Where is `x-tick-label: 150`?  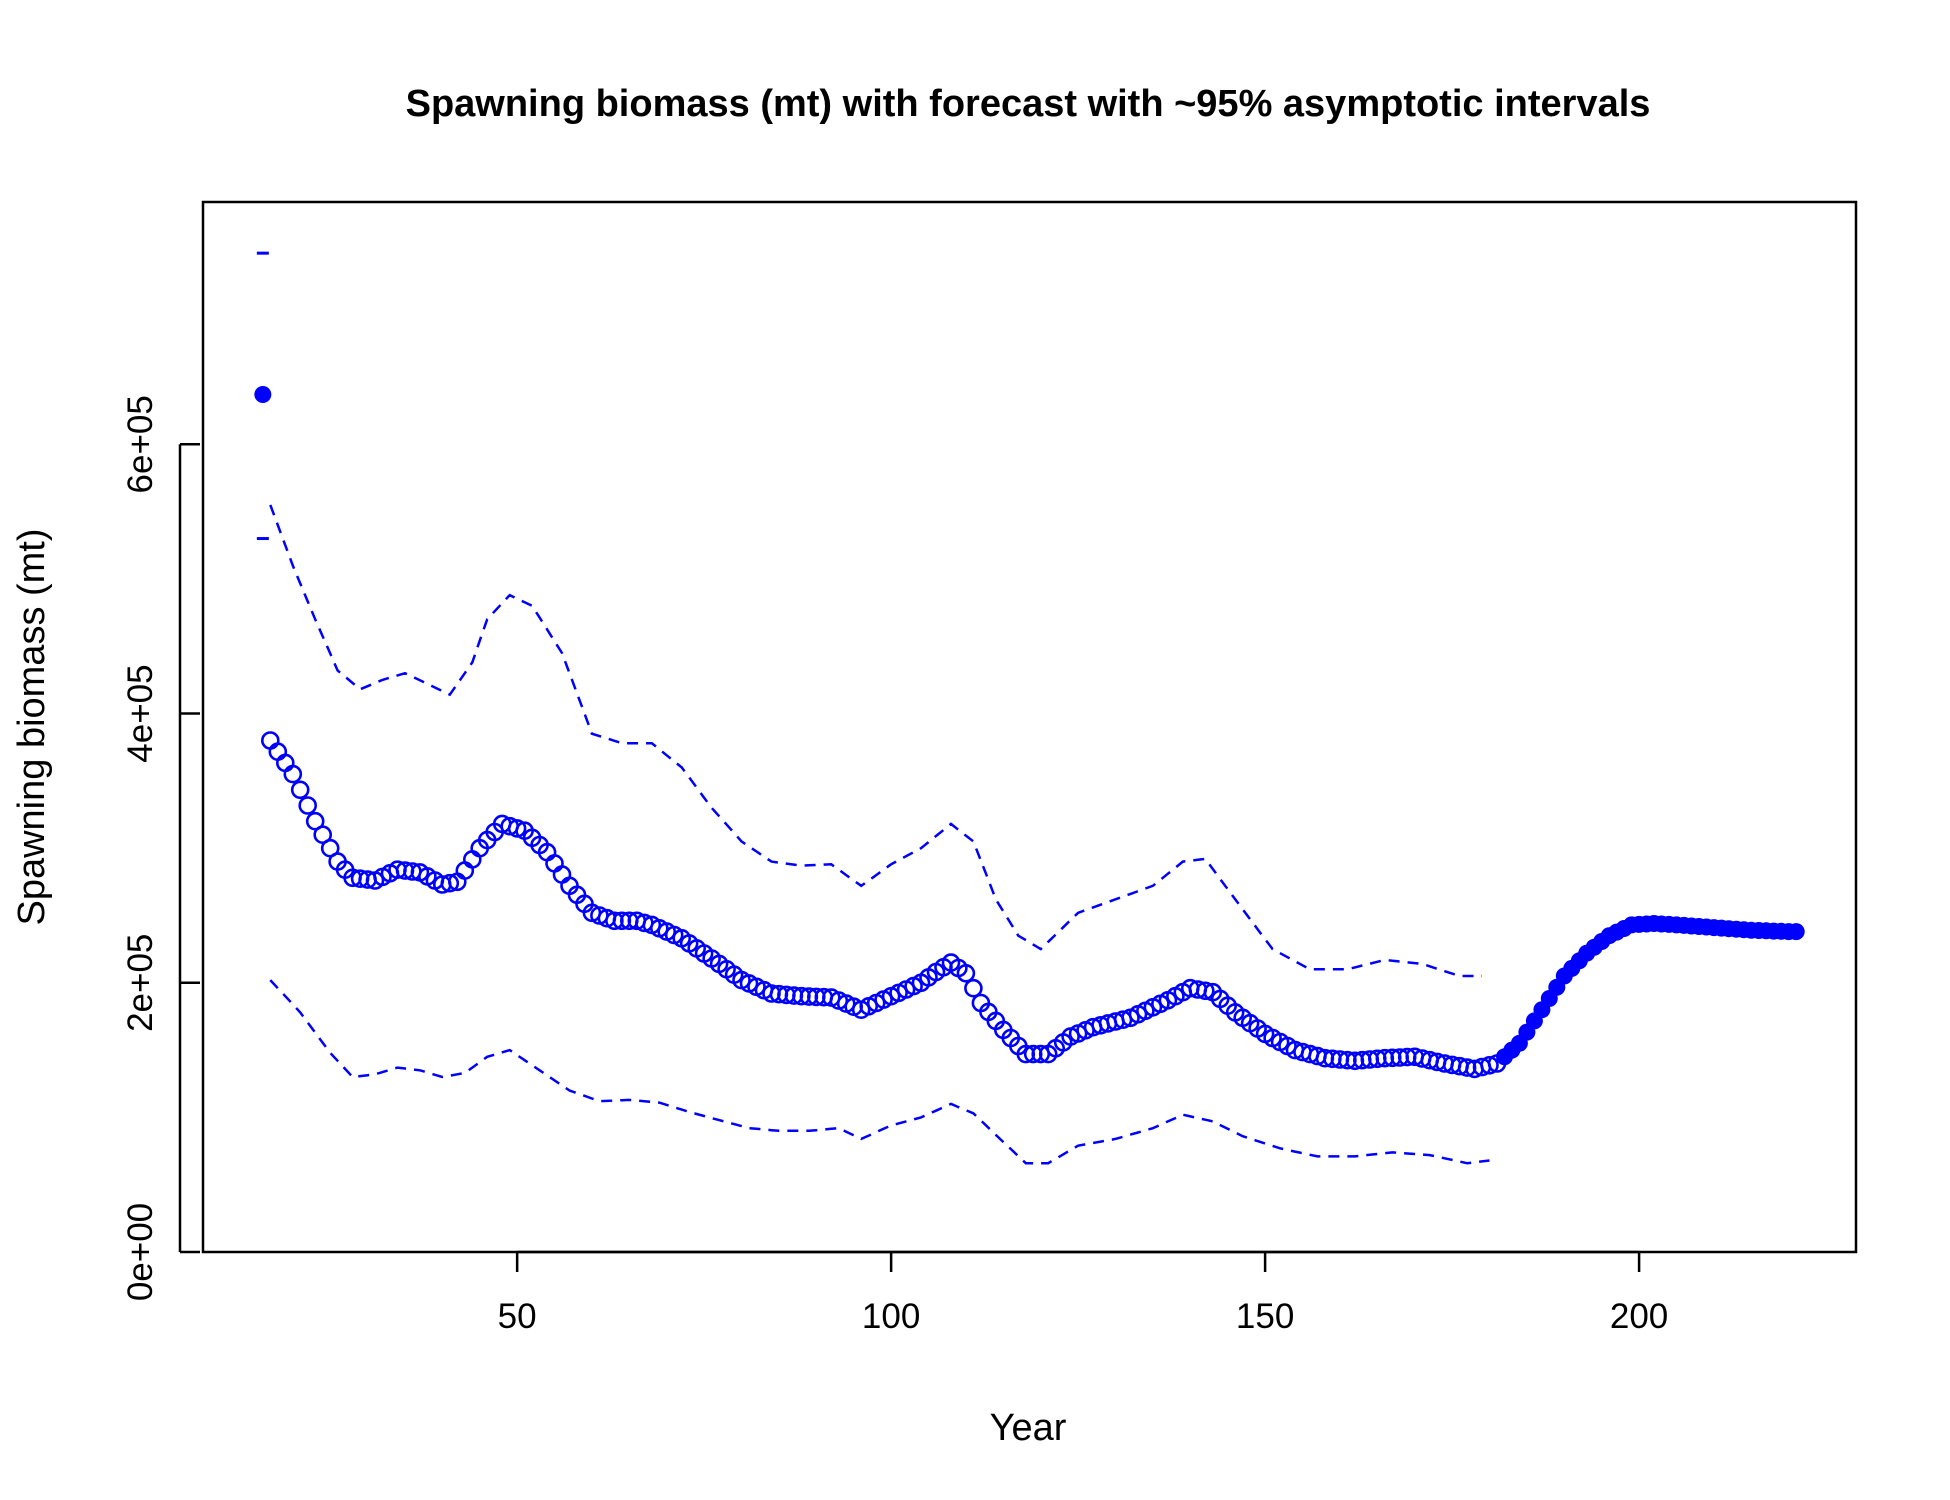 x-tick-label: 150 is located at coordinates (1265, 1316).